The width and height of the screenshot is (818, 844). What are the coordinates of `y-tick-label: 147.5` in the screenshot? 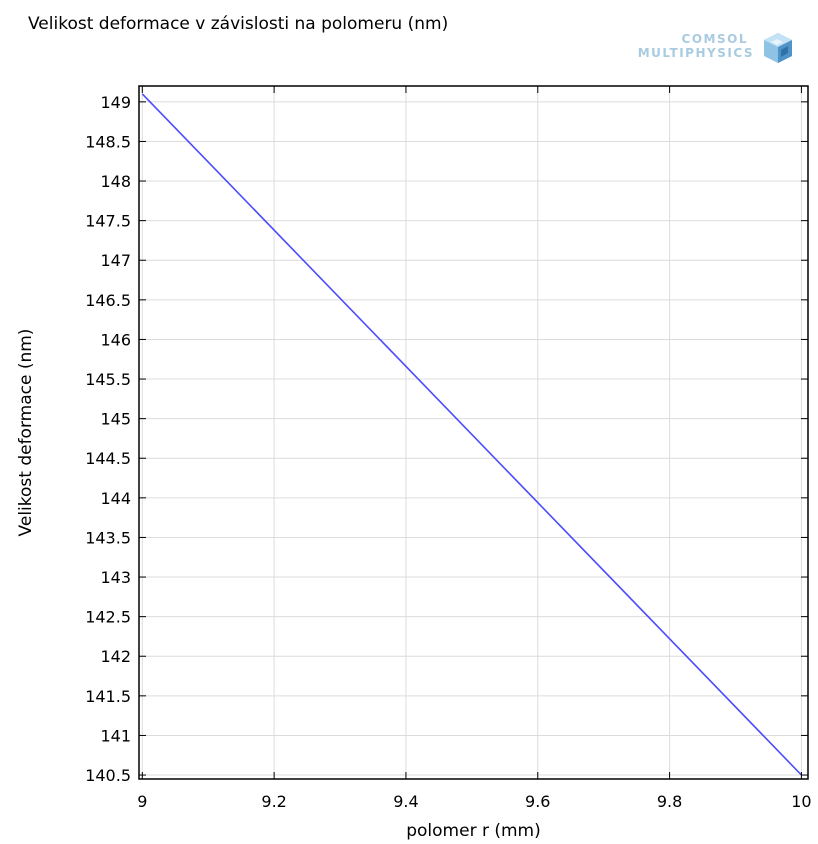 It's located at (108, 221).